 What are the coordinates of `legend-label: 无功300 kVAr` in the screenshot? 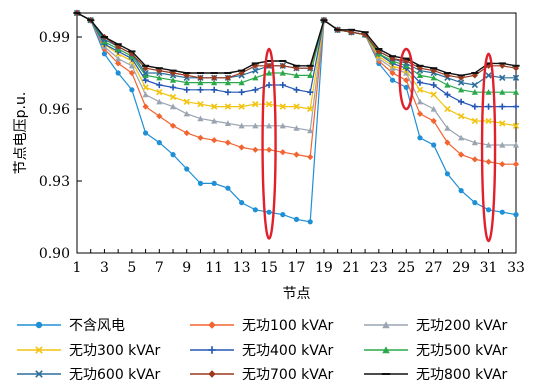 It's located at (115, 351).